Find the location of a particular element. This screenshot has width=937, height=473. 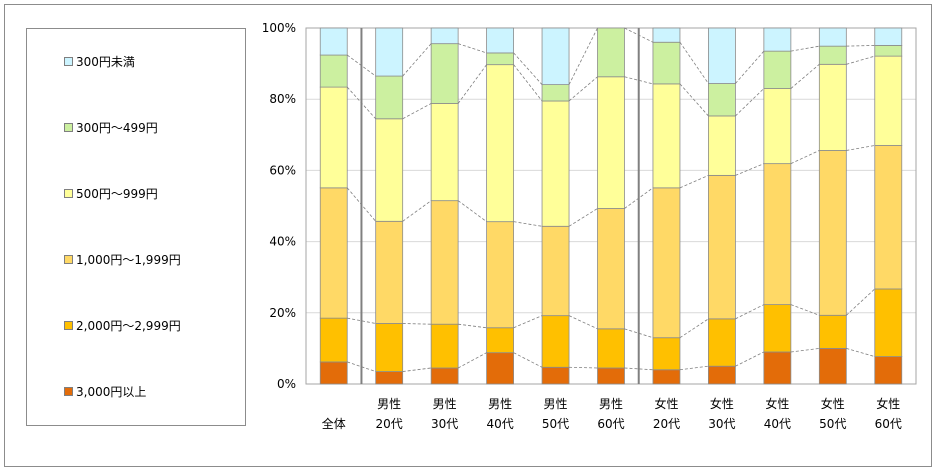

x-category-label: 20代 is located at coordinates (389, 424).